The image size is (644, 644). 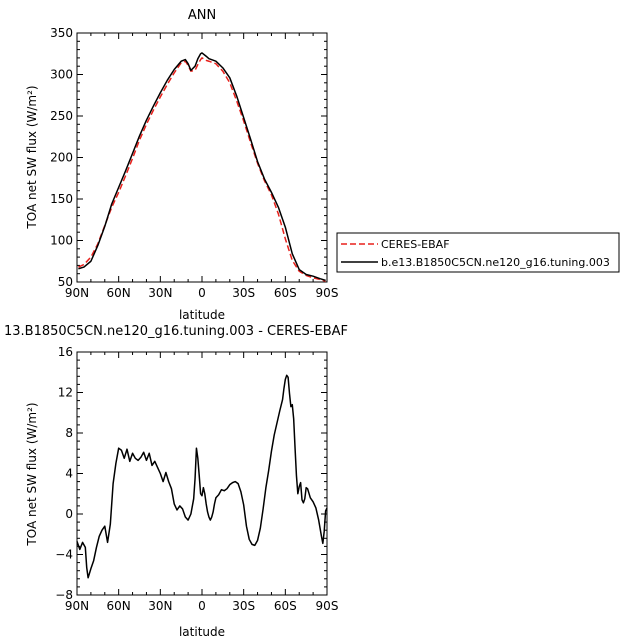 What do you see at coordinates (61, 158) in the screenshot?
I see `top-y-tick-label: 200` at bounding box center [61, 158].